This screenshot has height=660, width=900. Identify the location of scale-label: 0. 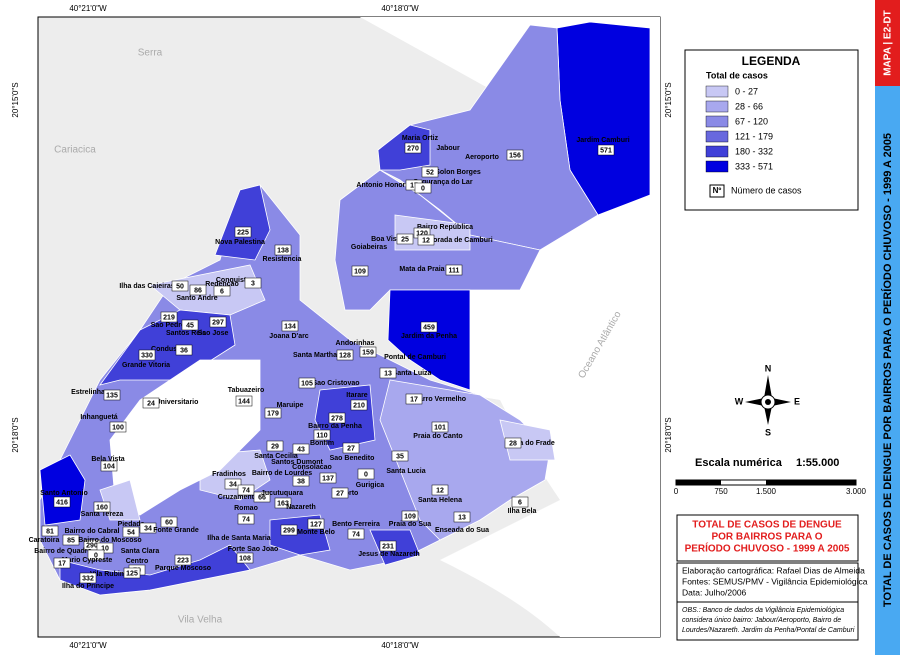
(676, 491).